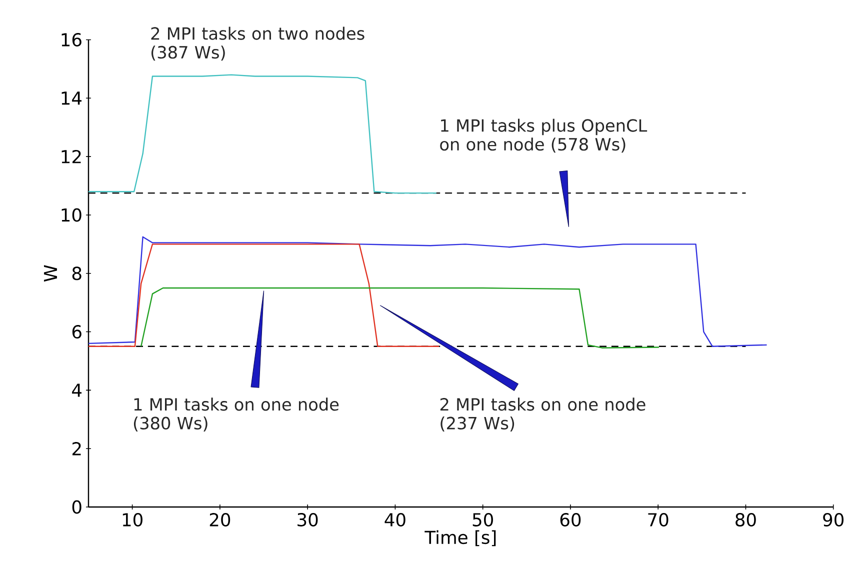 Image resolution: width=848 pixels, height=564 pixels. What do you see at coordinates (71, 157) in the screenshot?
I see `y-tick-label: 12` at bounding box center [71, 157].